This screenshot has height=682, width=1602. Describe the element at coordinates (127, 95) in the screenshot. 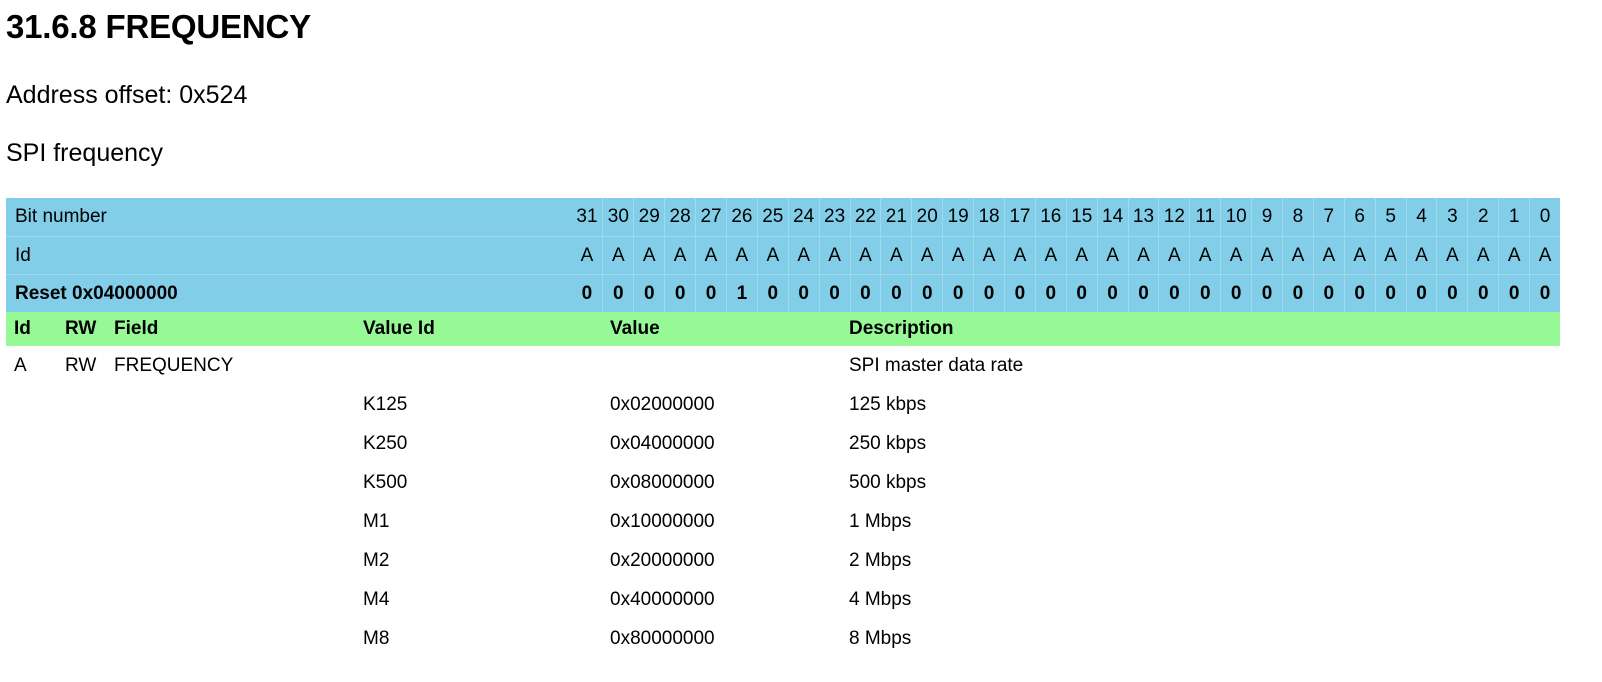

I see `address-offset-text: Address offset: 0x524` at that location.